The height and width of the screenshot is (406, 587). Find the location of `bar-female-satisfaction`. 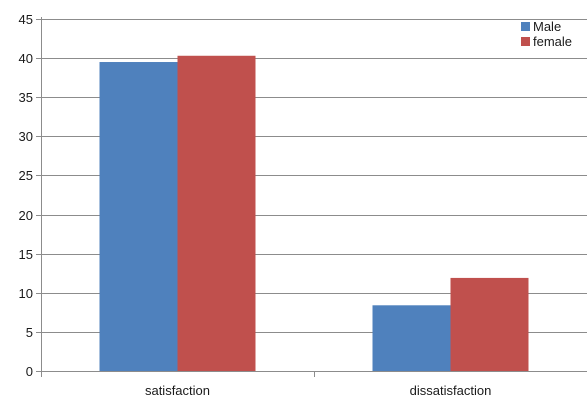

bar-female-satisfaction is located at coordinates (216, 213).